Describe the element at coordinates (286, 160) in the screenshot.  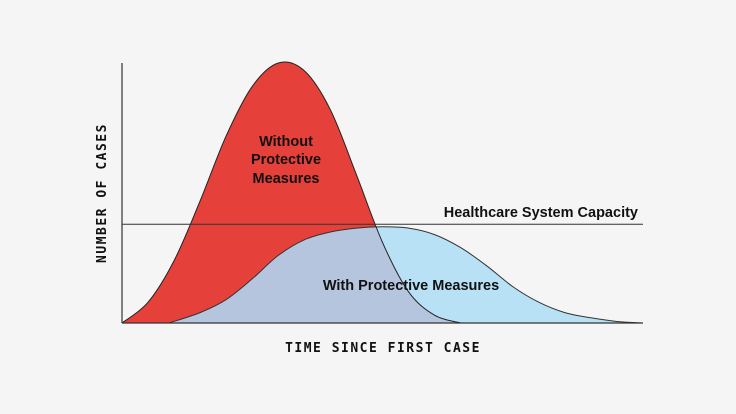
I see `series-label-without-line-2: Protective` at that location.